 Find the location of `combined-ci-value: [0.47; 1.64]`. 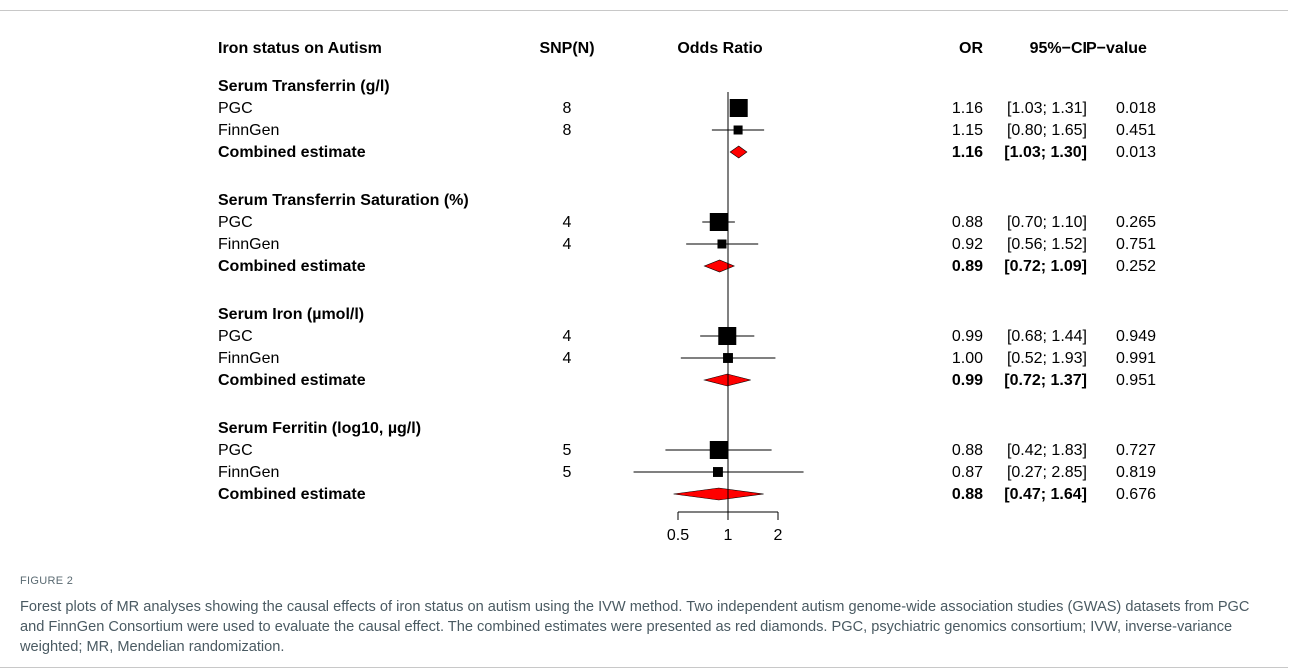

combined-ci-value: [0.47; 1.64] is located at coordinates (1045, 494).